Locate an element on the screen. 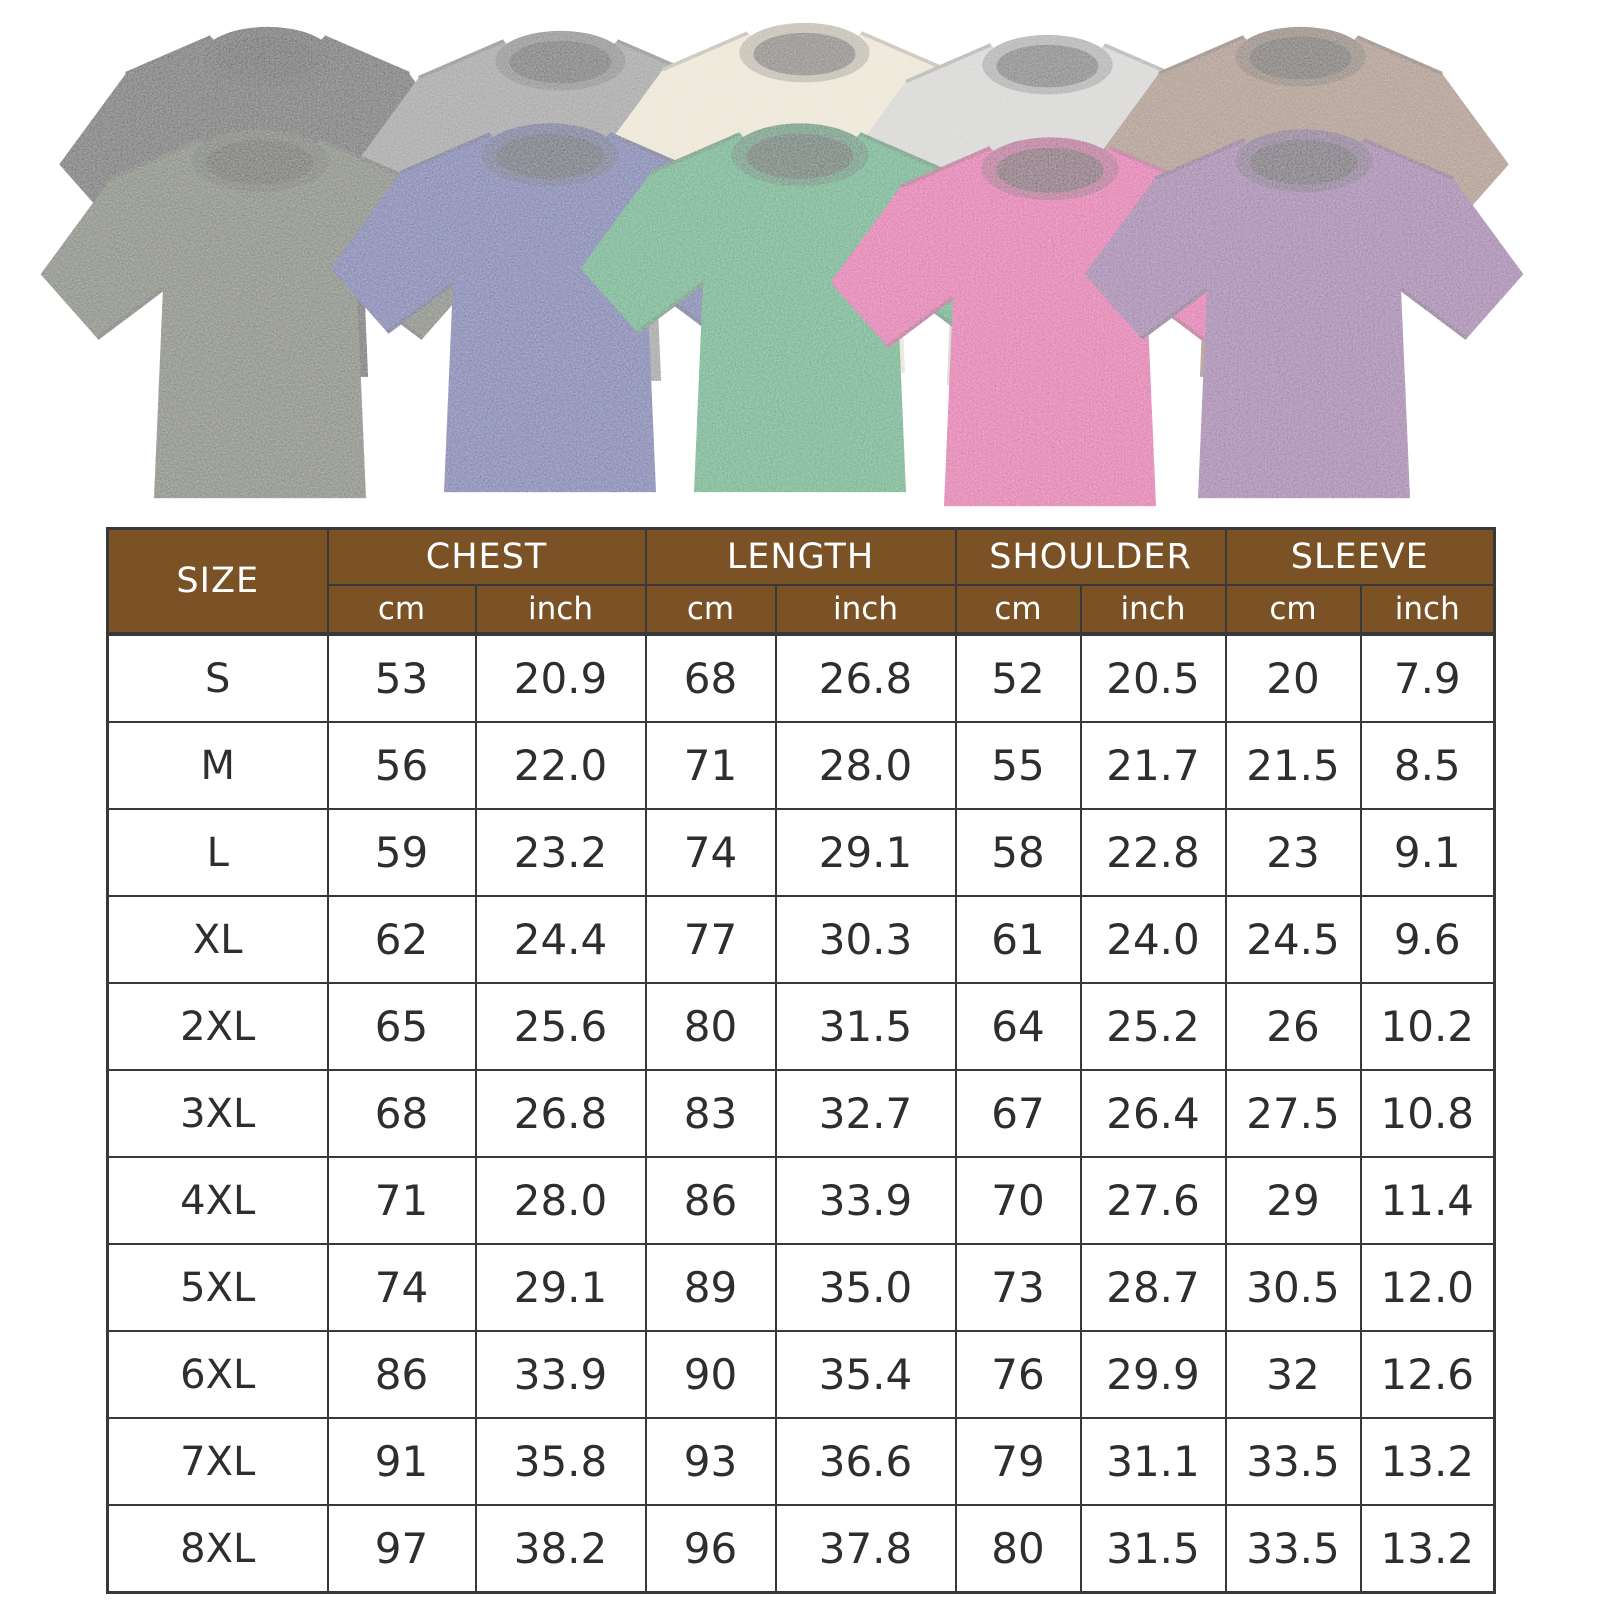 This screenshot has width=1600, height=1600. cell-value: 58 is located at coordinates (1018, 852).